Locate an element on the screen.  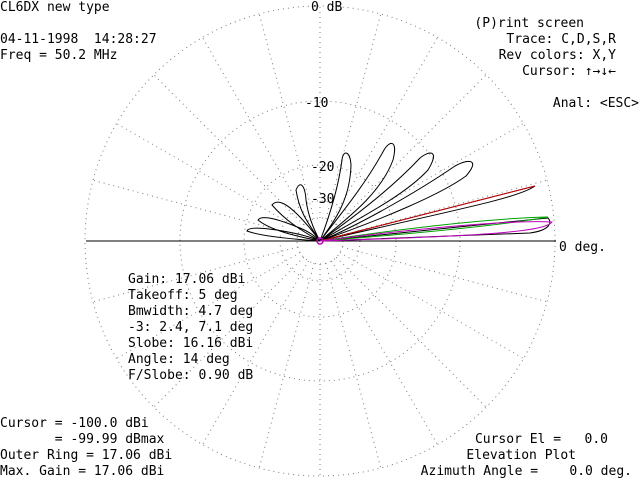
rev-colors-command: Rev colors: X,Y is located at coordinates (557, 55).